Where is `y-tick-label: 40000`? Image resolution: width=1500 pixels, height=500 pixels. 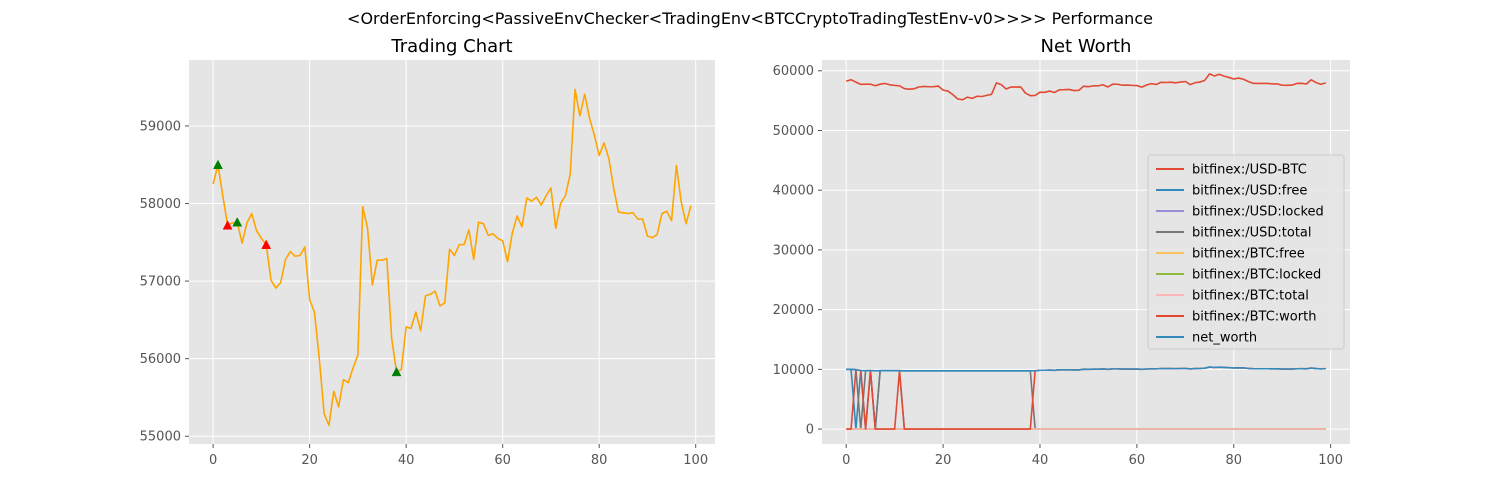 y-tick-label: 40000 is located at coordinates (793, 191).